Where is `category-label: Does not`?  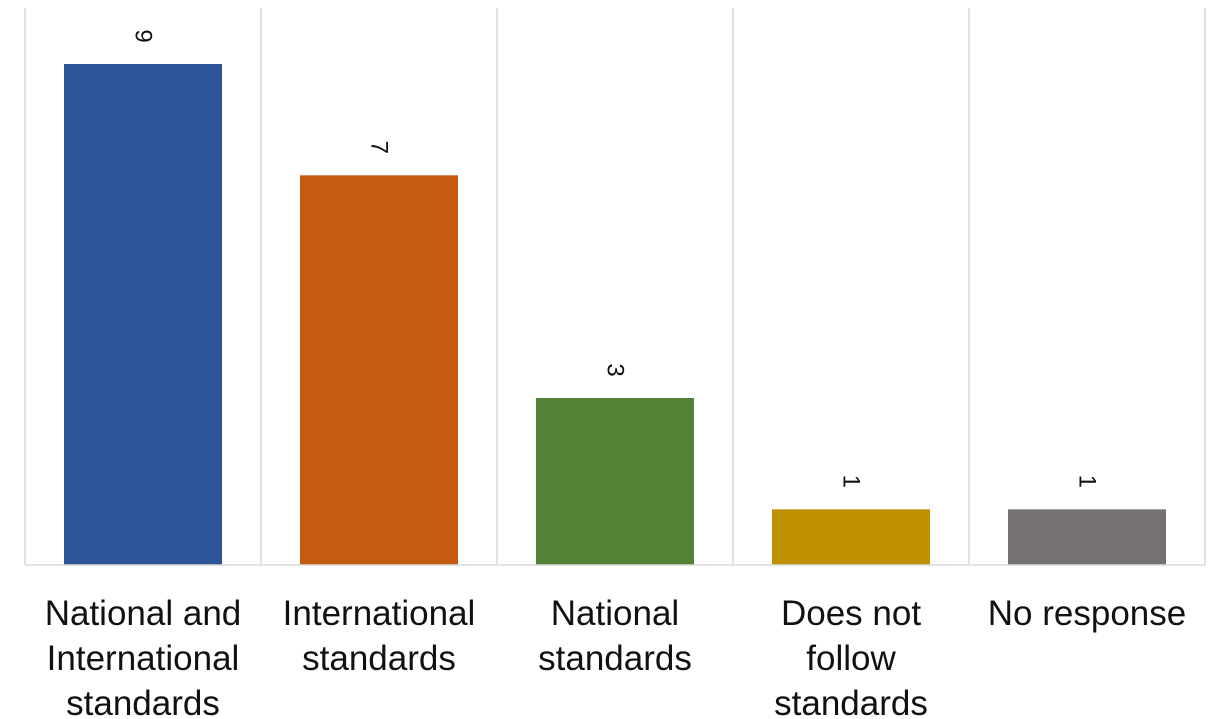 category-label: Does not is located at coordinates (851, 613).